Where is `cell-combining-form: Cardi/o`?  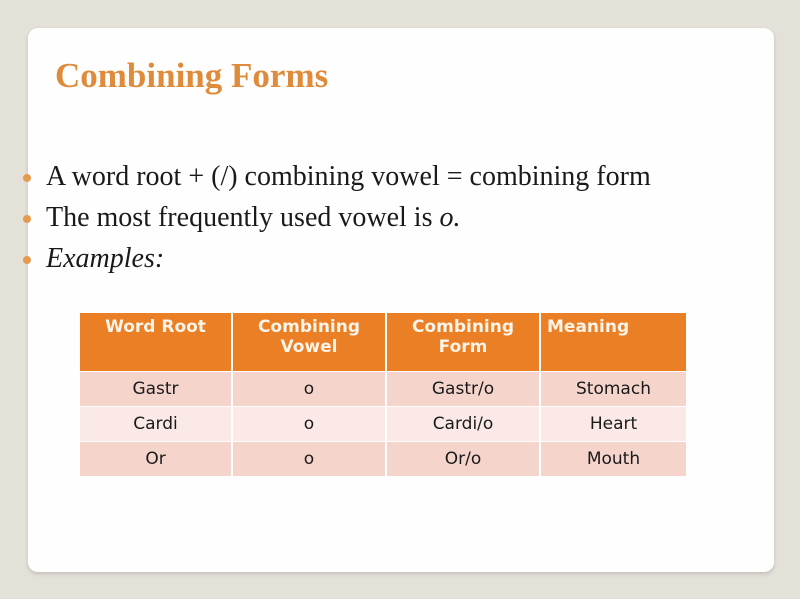 cell-combining-form: Cardi/o is located at coordinates (462, 424).